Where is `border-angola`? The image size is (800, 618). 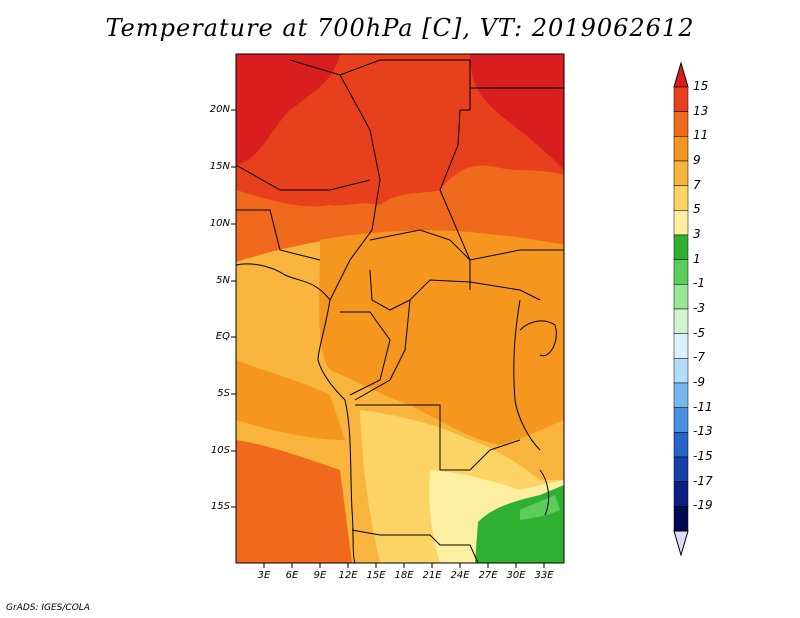
border-angola is located at coordinates (438, 437).